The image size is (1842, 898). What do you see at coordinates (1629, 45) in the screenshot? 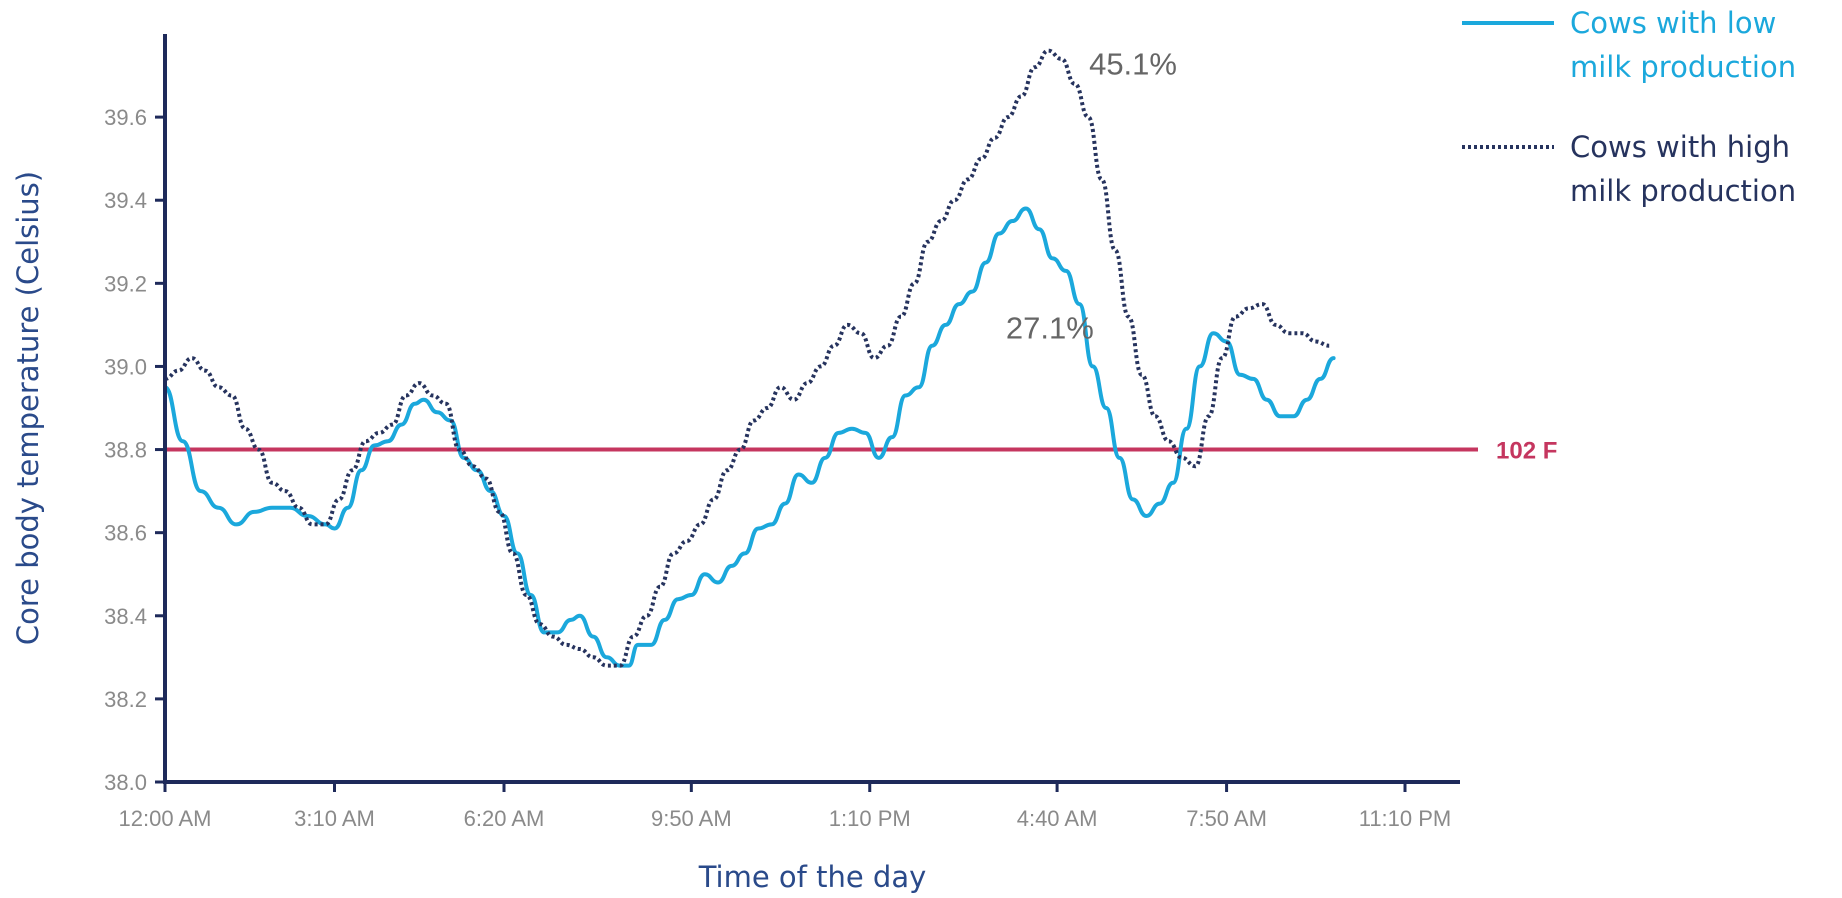
I see `legend-item-low: Cows with low milk production` at bounding box center [1629, 45].